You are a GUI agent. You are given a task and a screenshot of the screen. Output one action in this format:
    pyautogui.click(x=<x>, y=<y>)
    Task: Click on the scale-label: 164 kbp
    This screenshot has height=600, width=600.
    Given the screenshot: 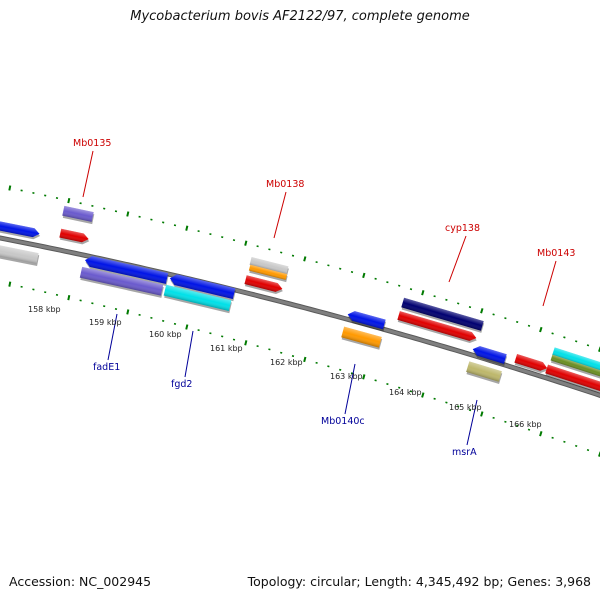 What is the action you would take?
    pyautogui.click(x=405, y=392)
    